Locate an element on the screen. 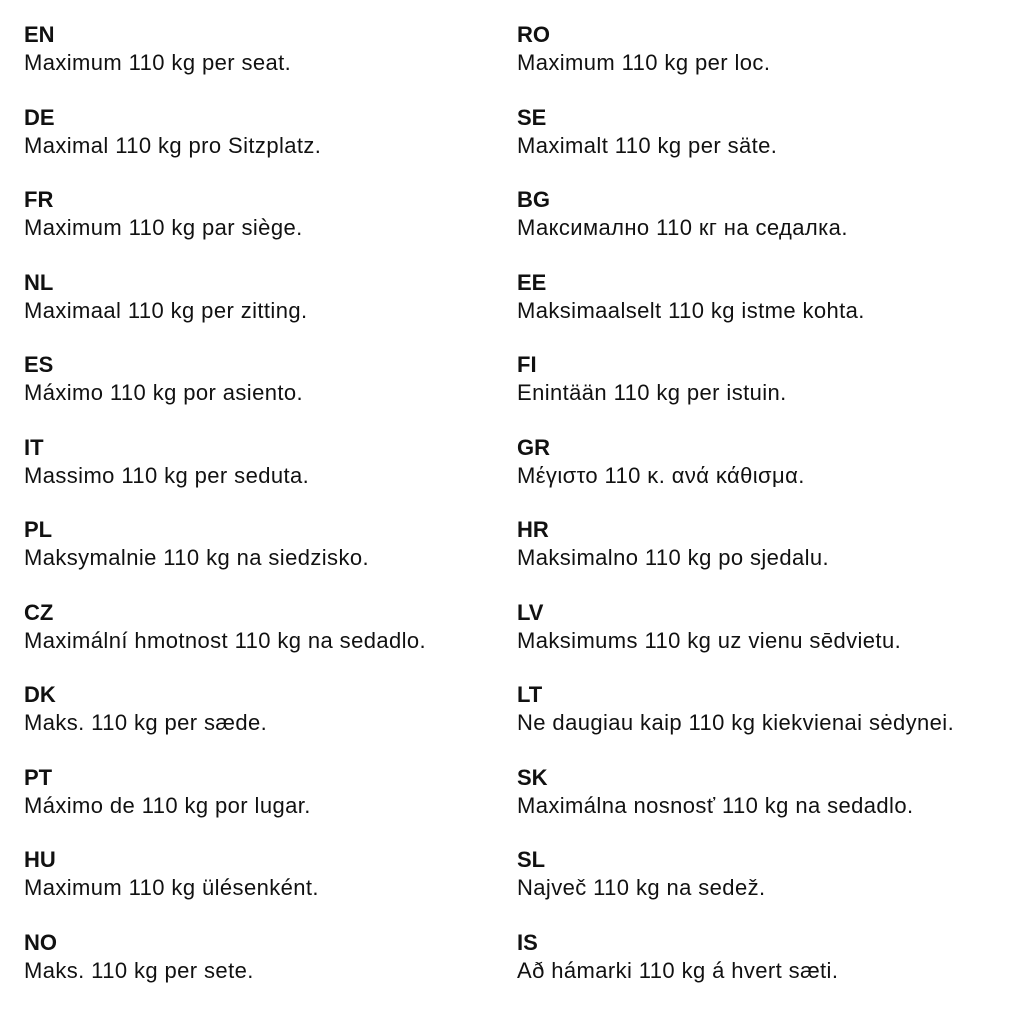 This screenshot has height=1024, width=1024. weight-limit-text: Máximo de 110 kg por lugar. is located at coordinates (167, 805).